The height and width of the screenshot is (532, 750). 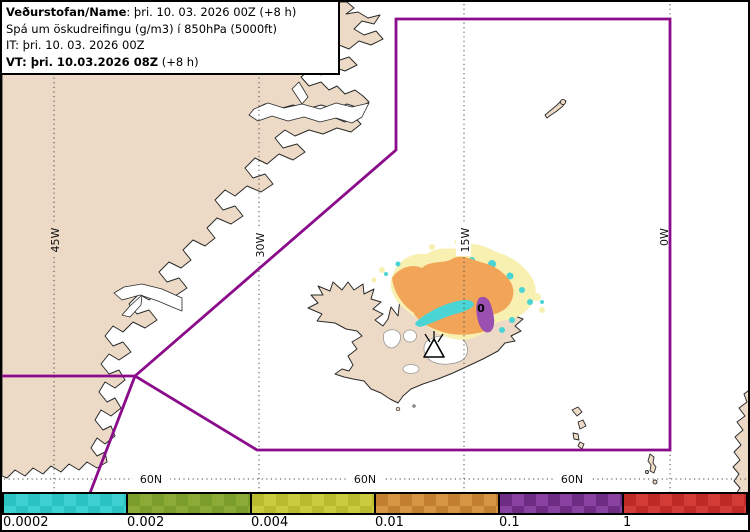 What do you see at coordinates (102, 61) in the screenshot?
I see `info-line-4: VT: þri. 10.03.2026 08Z (+8 h)` at bounding box center [102, 61].